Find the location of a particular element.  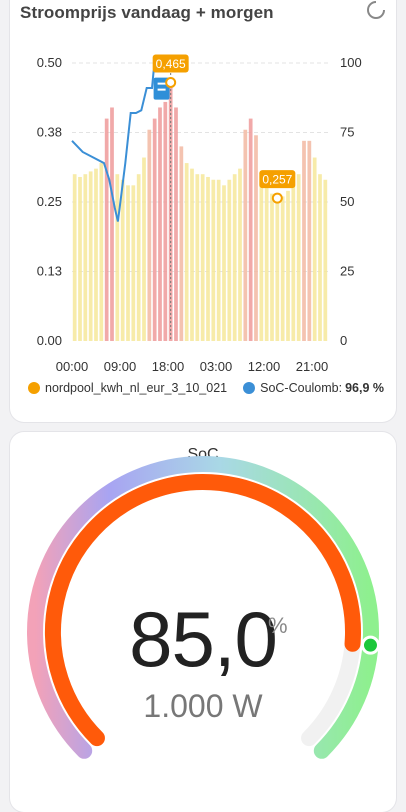

x-tick: 09:00 is located at coordinates (120, 366).